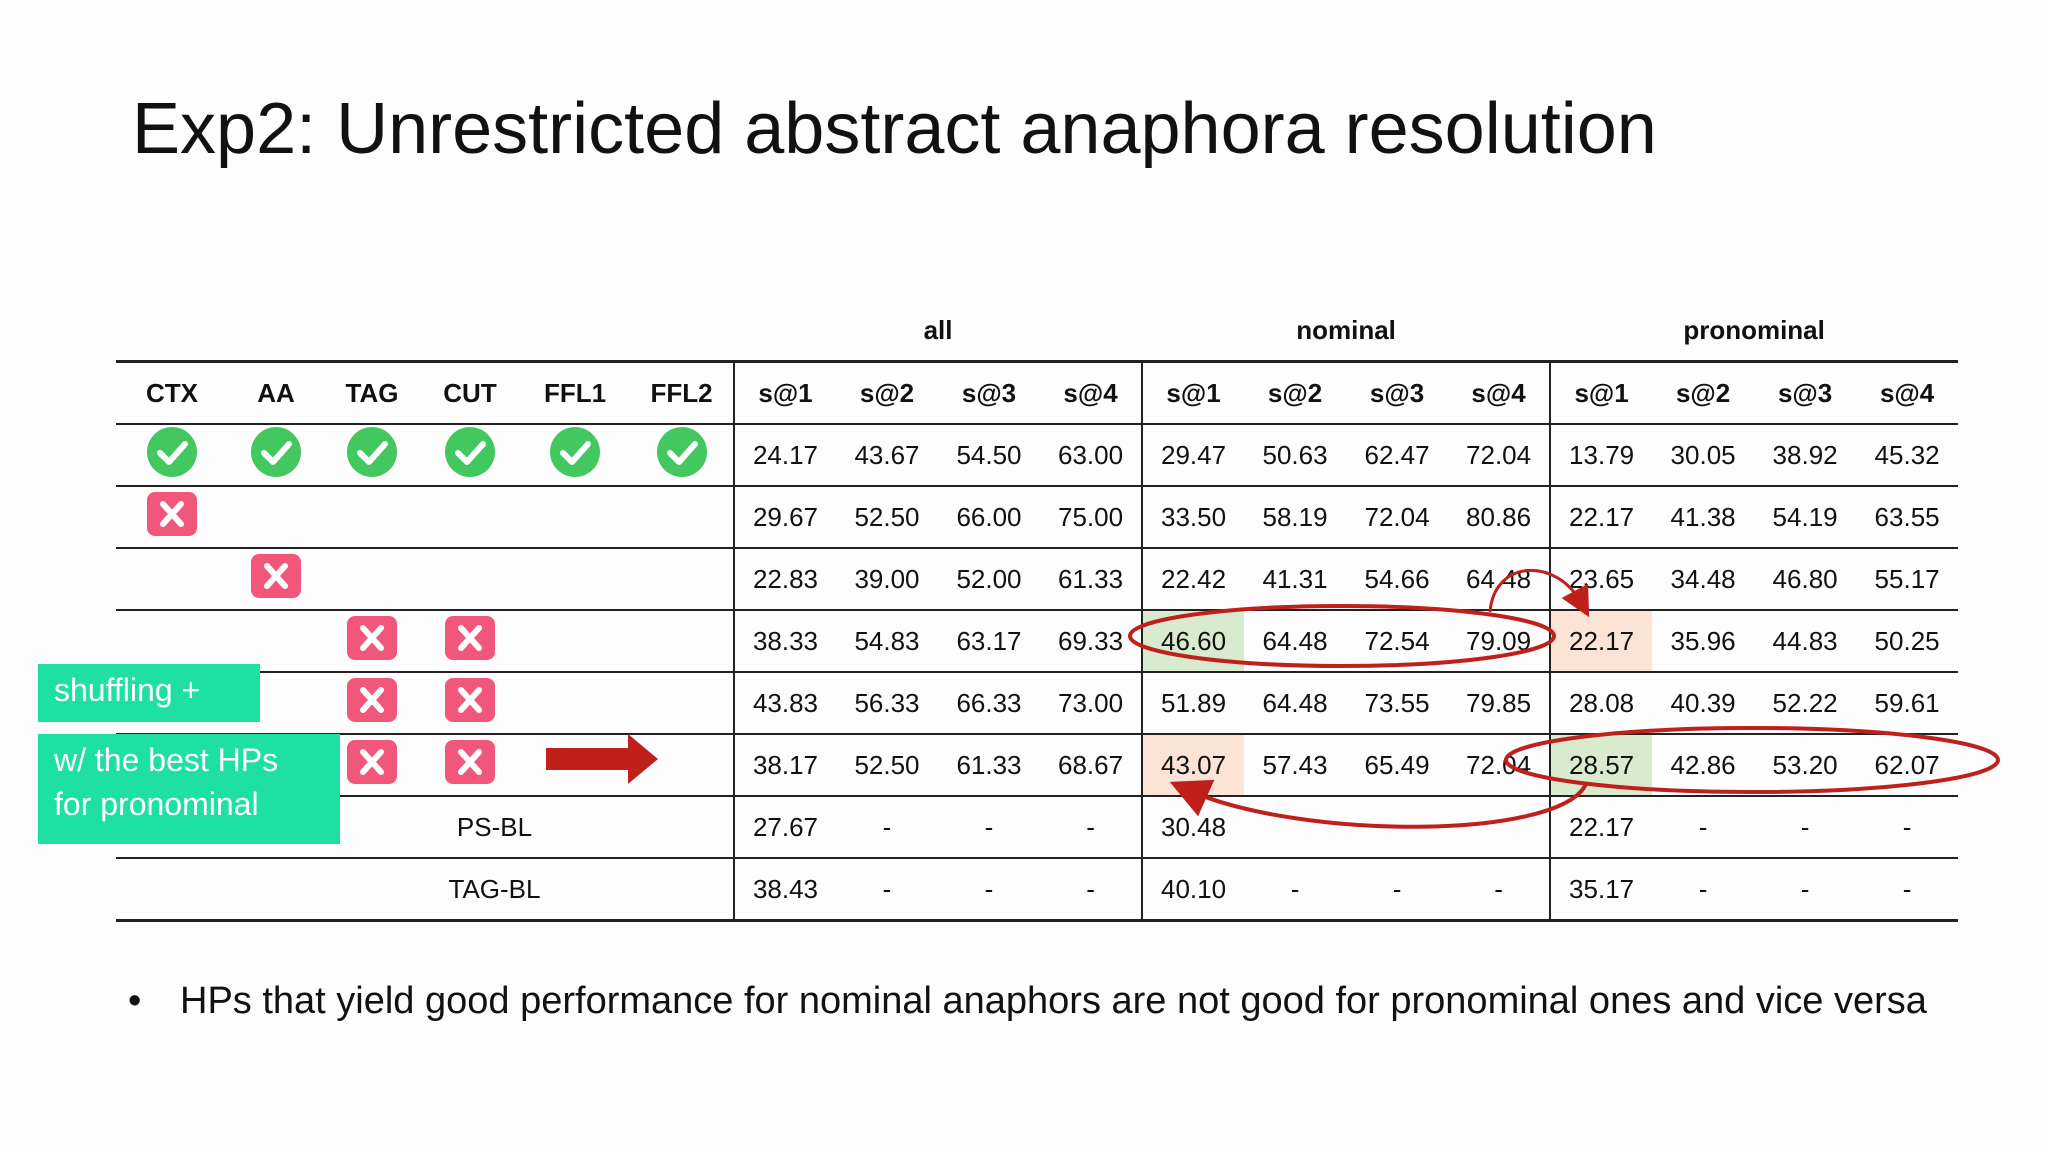  Describe the element at coordinates (887, 455) in the screenshot. I see `value-cell: 43.67` at that location.